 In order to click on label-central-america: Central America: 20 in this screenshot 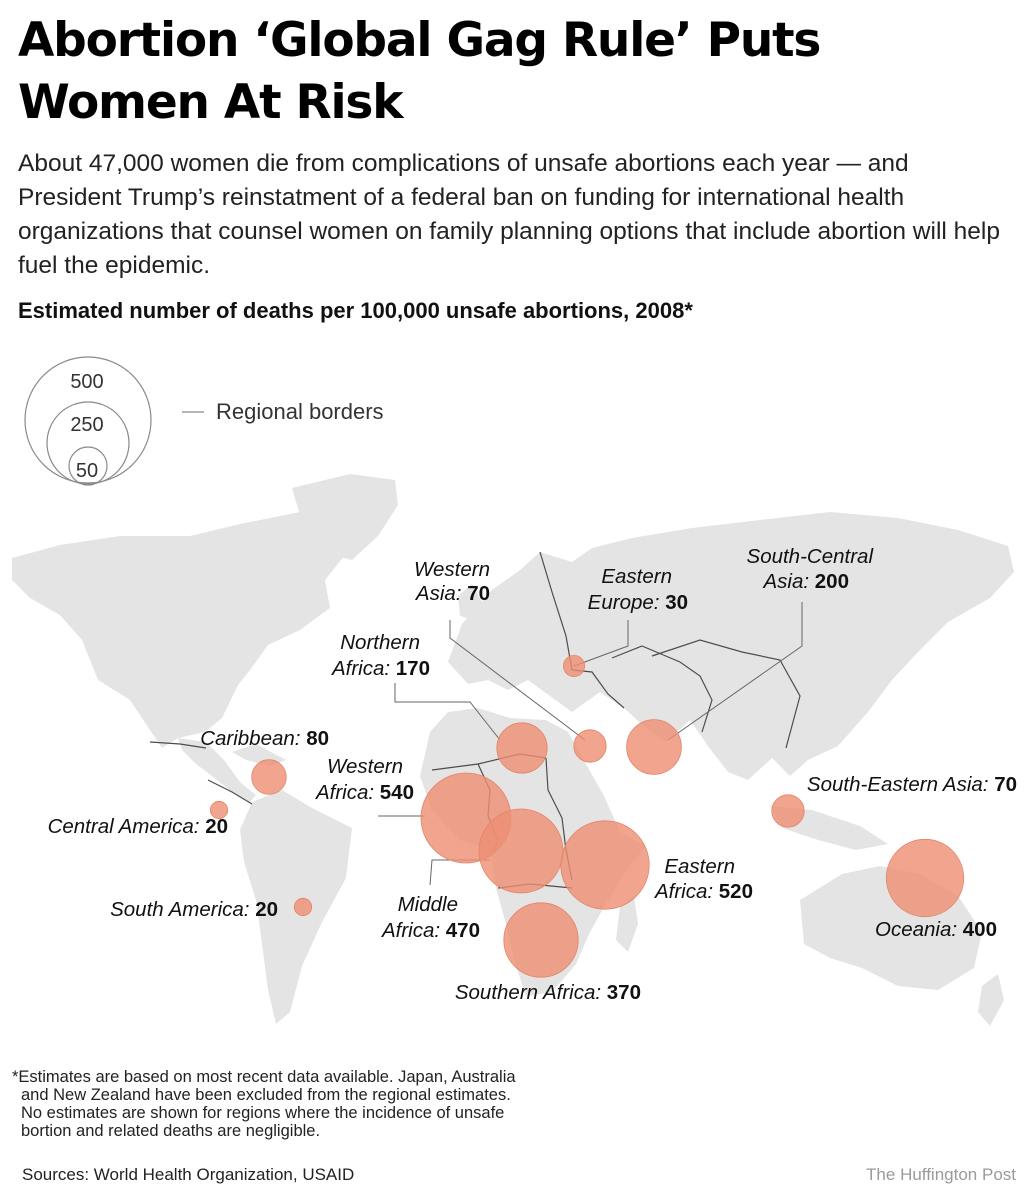, I will do `click(138, 826)`.